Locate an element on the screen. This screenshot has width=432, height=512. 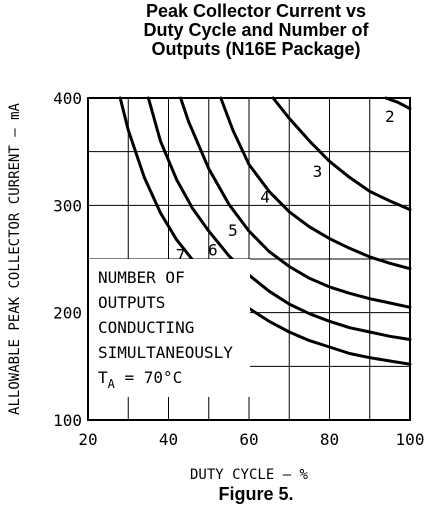
annotation-line-2: OUTPUTS is located at coordinates (131, 302).